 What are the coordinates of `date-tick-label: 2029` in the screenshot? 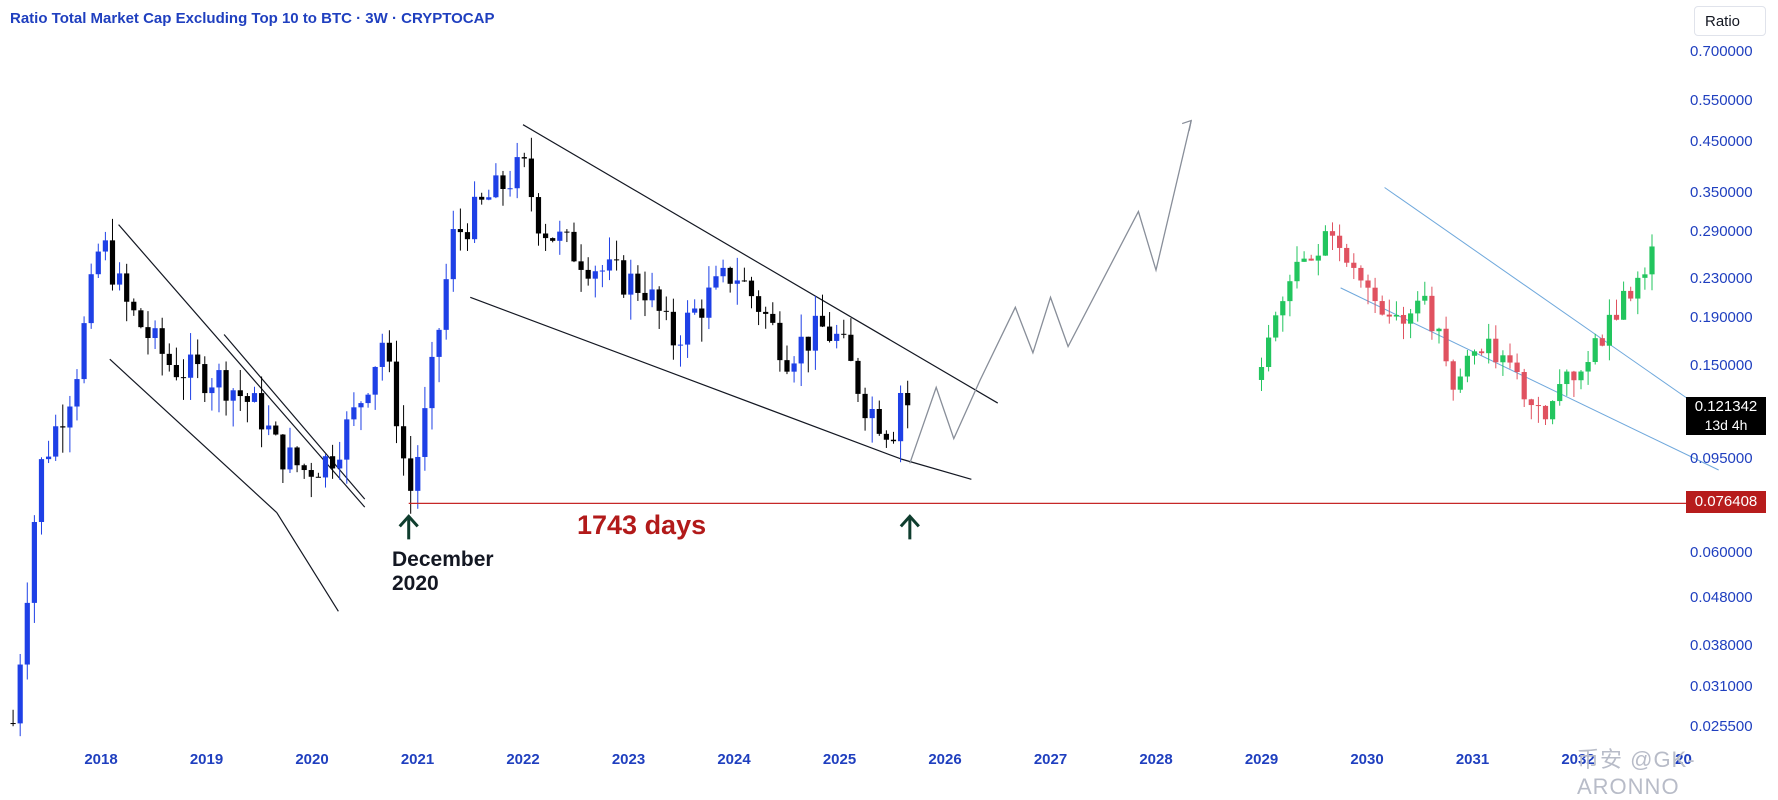 It's located at (1261, 759).